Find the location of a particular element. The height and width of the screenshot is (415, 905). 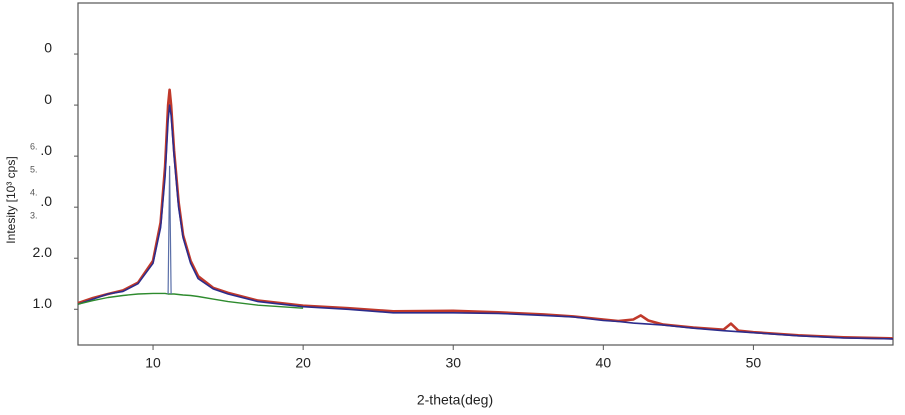

x-tick-label: 20 is located at coordinates (303, 363).